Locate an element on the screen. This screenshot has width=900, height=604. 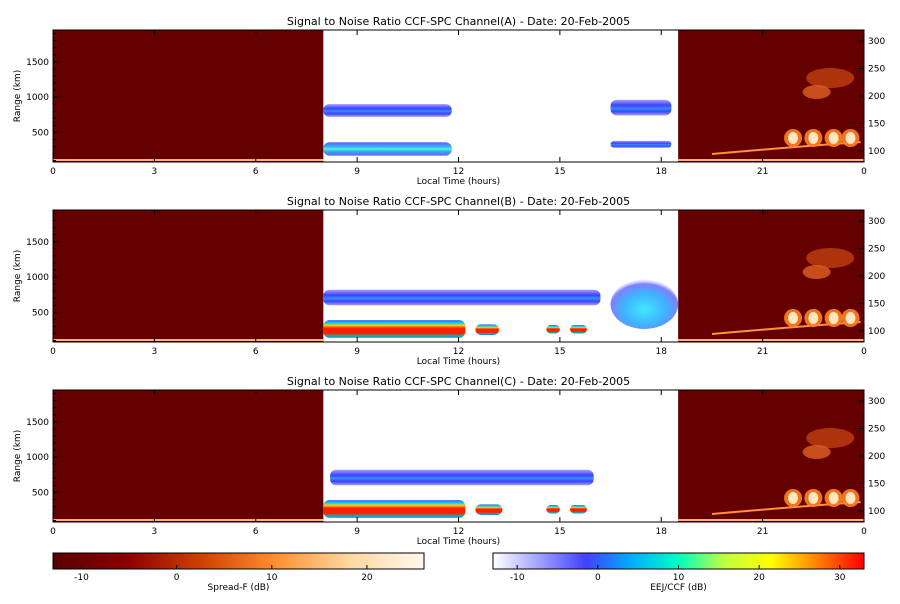
colorbar-1: -10 0 10 20 Spread-F (dB) is located at coordinates (238, 572).